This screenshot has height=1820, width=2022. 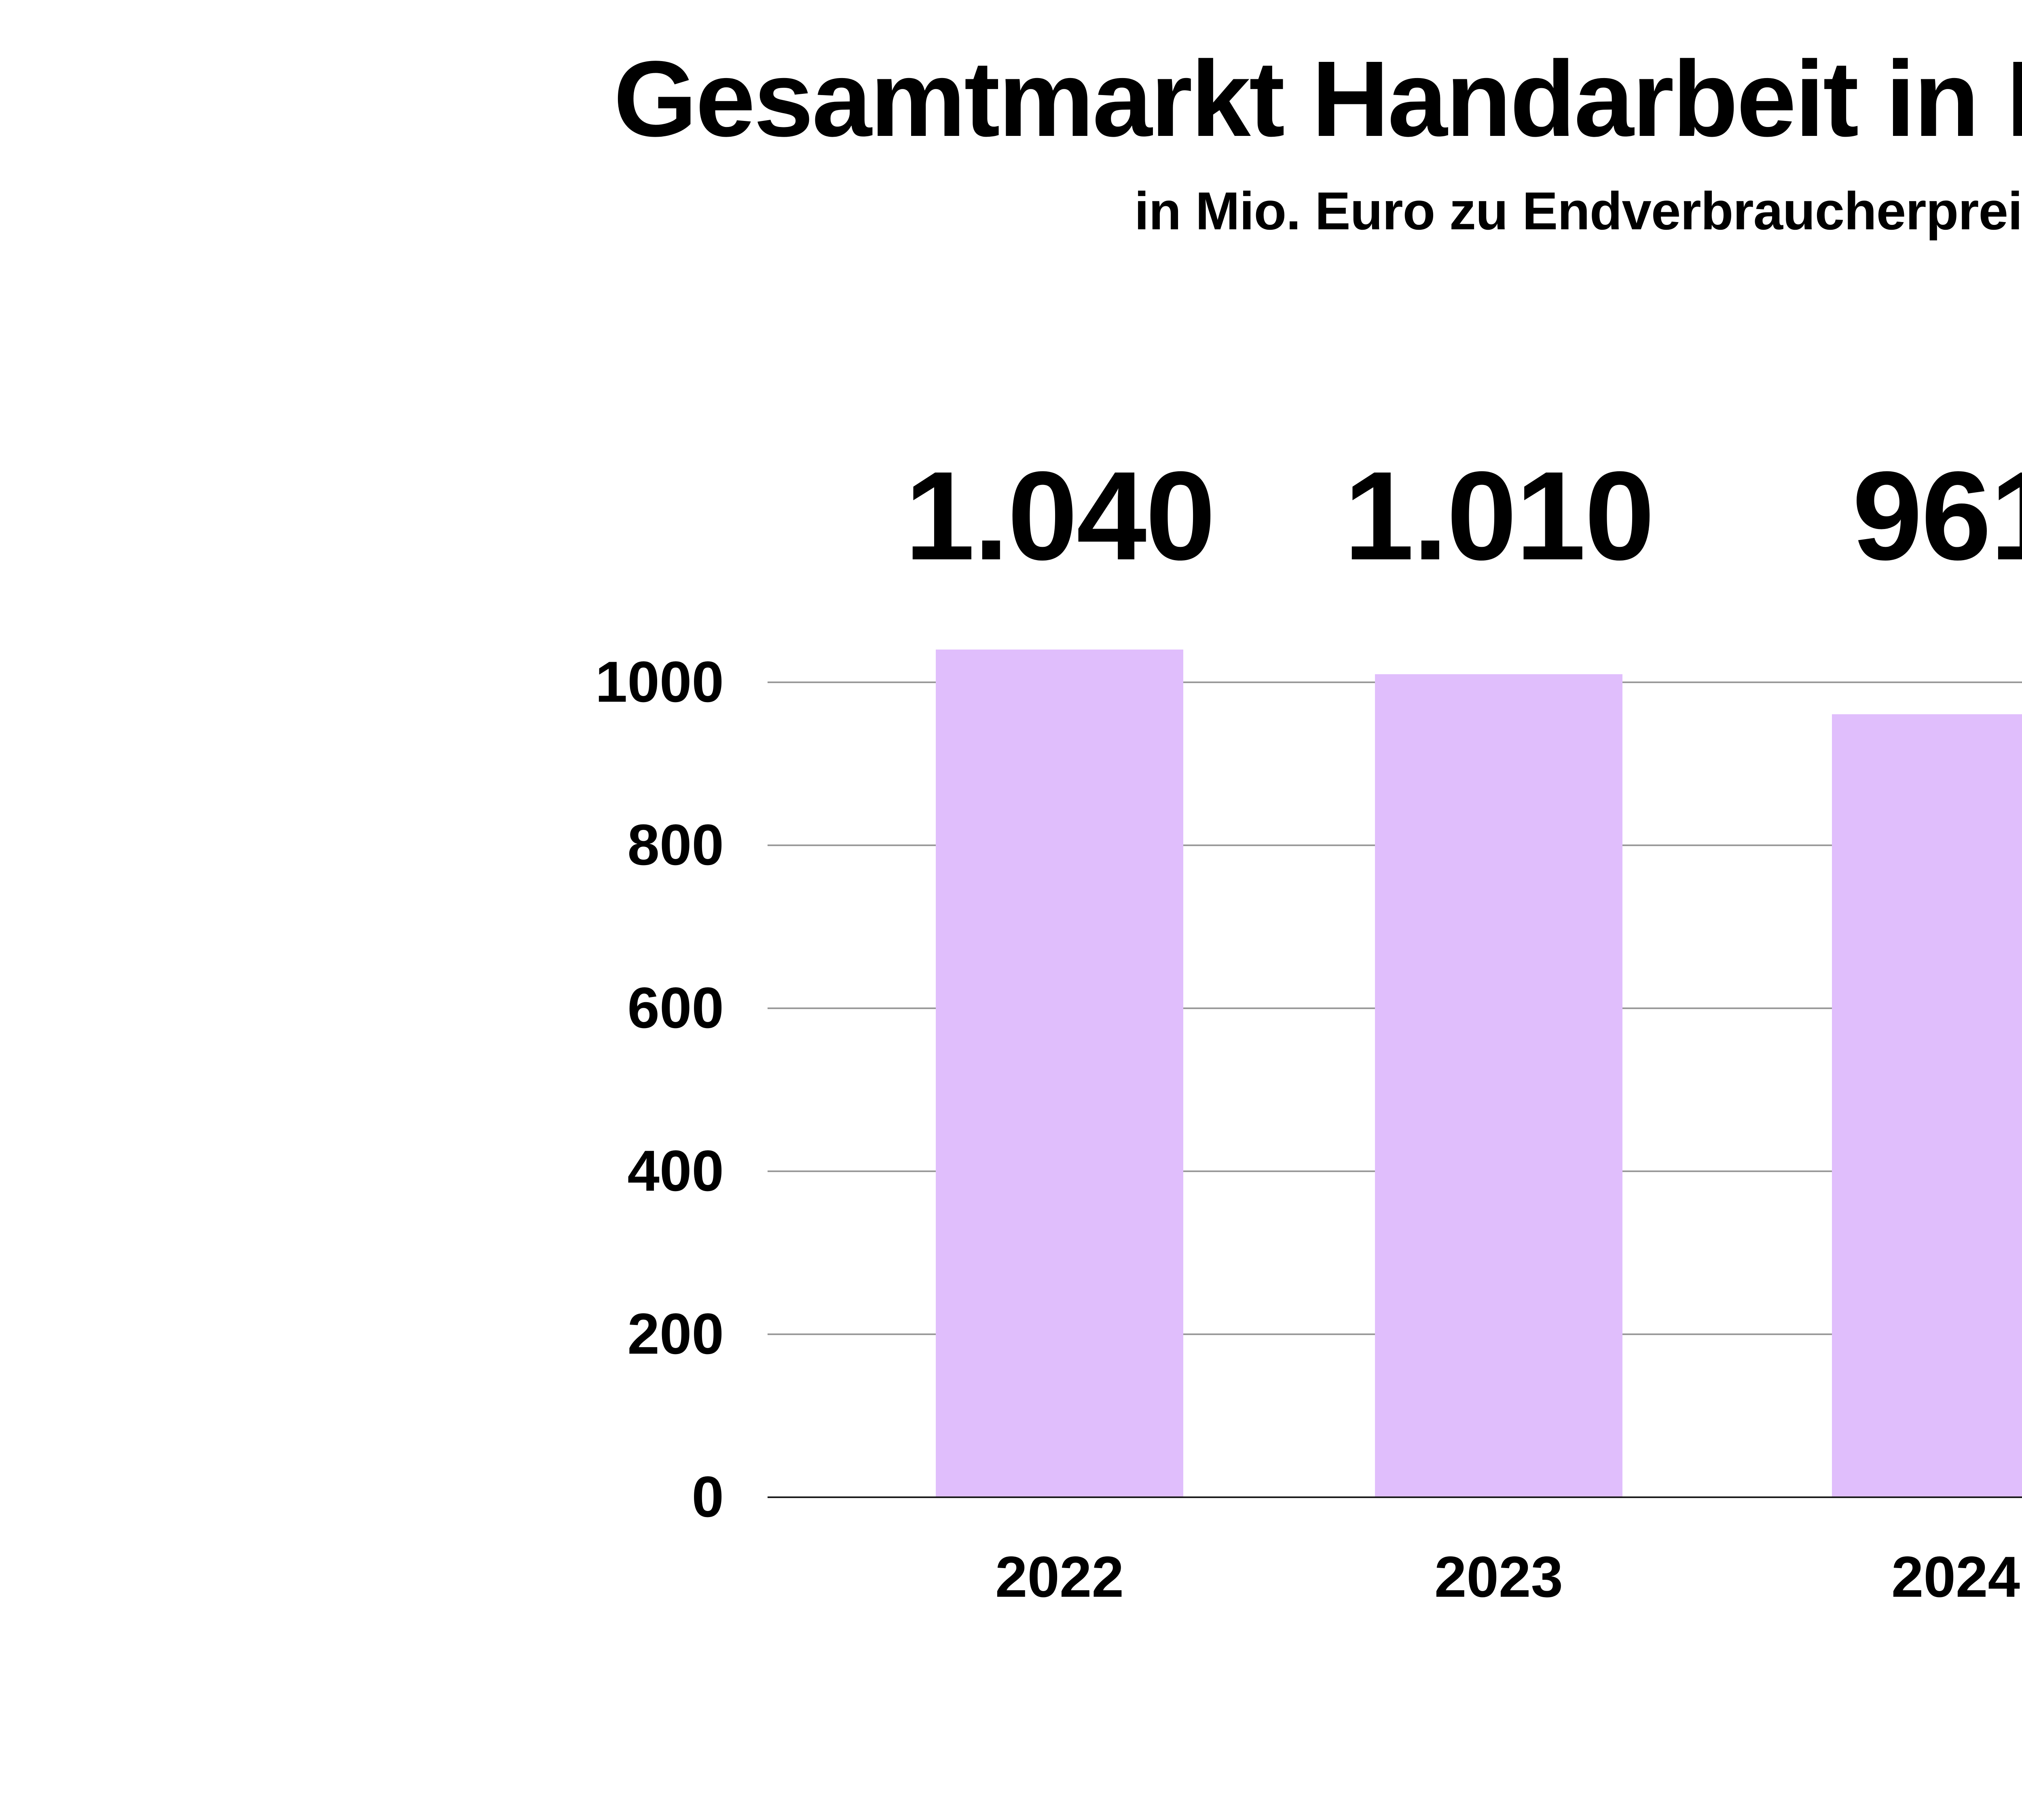 What do you see at coordinates (1937, 516) in the screenshot?
I see `value-label-2024: 961` at bounding box center [1937, 516].